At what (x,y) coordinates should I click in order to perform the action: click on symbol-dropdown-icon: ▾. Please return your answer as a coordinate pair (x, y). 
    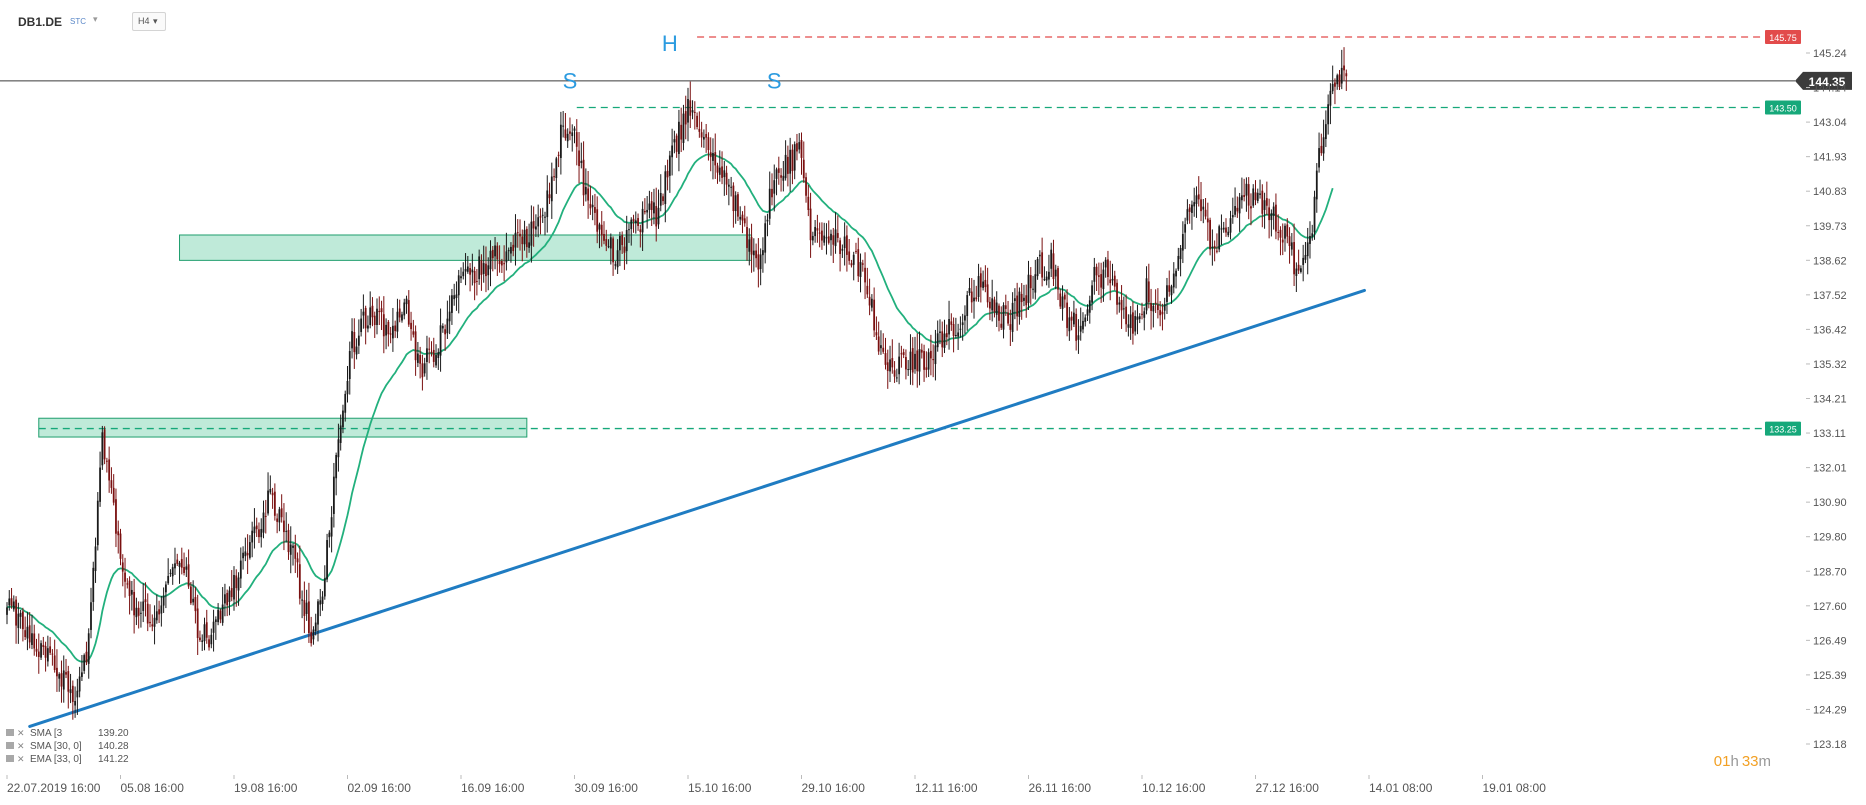
    Looking at the image, I should click on (95, 19).